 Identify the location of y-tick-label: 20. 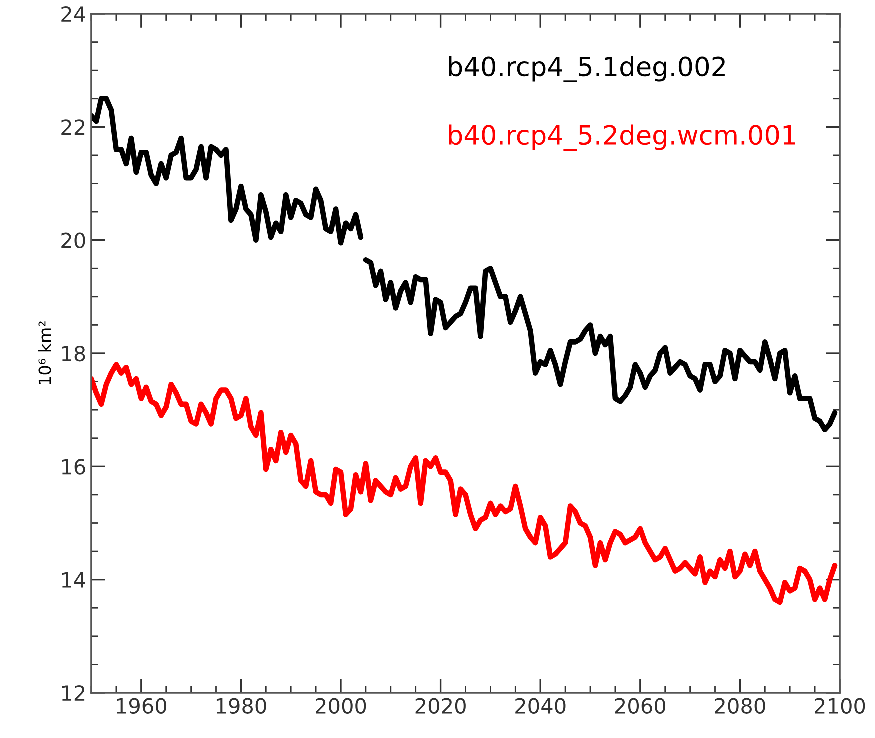
(74, 240).